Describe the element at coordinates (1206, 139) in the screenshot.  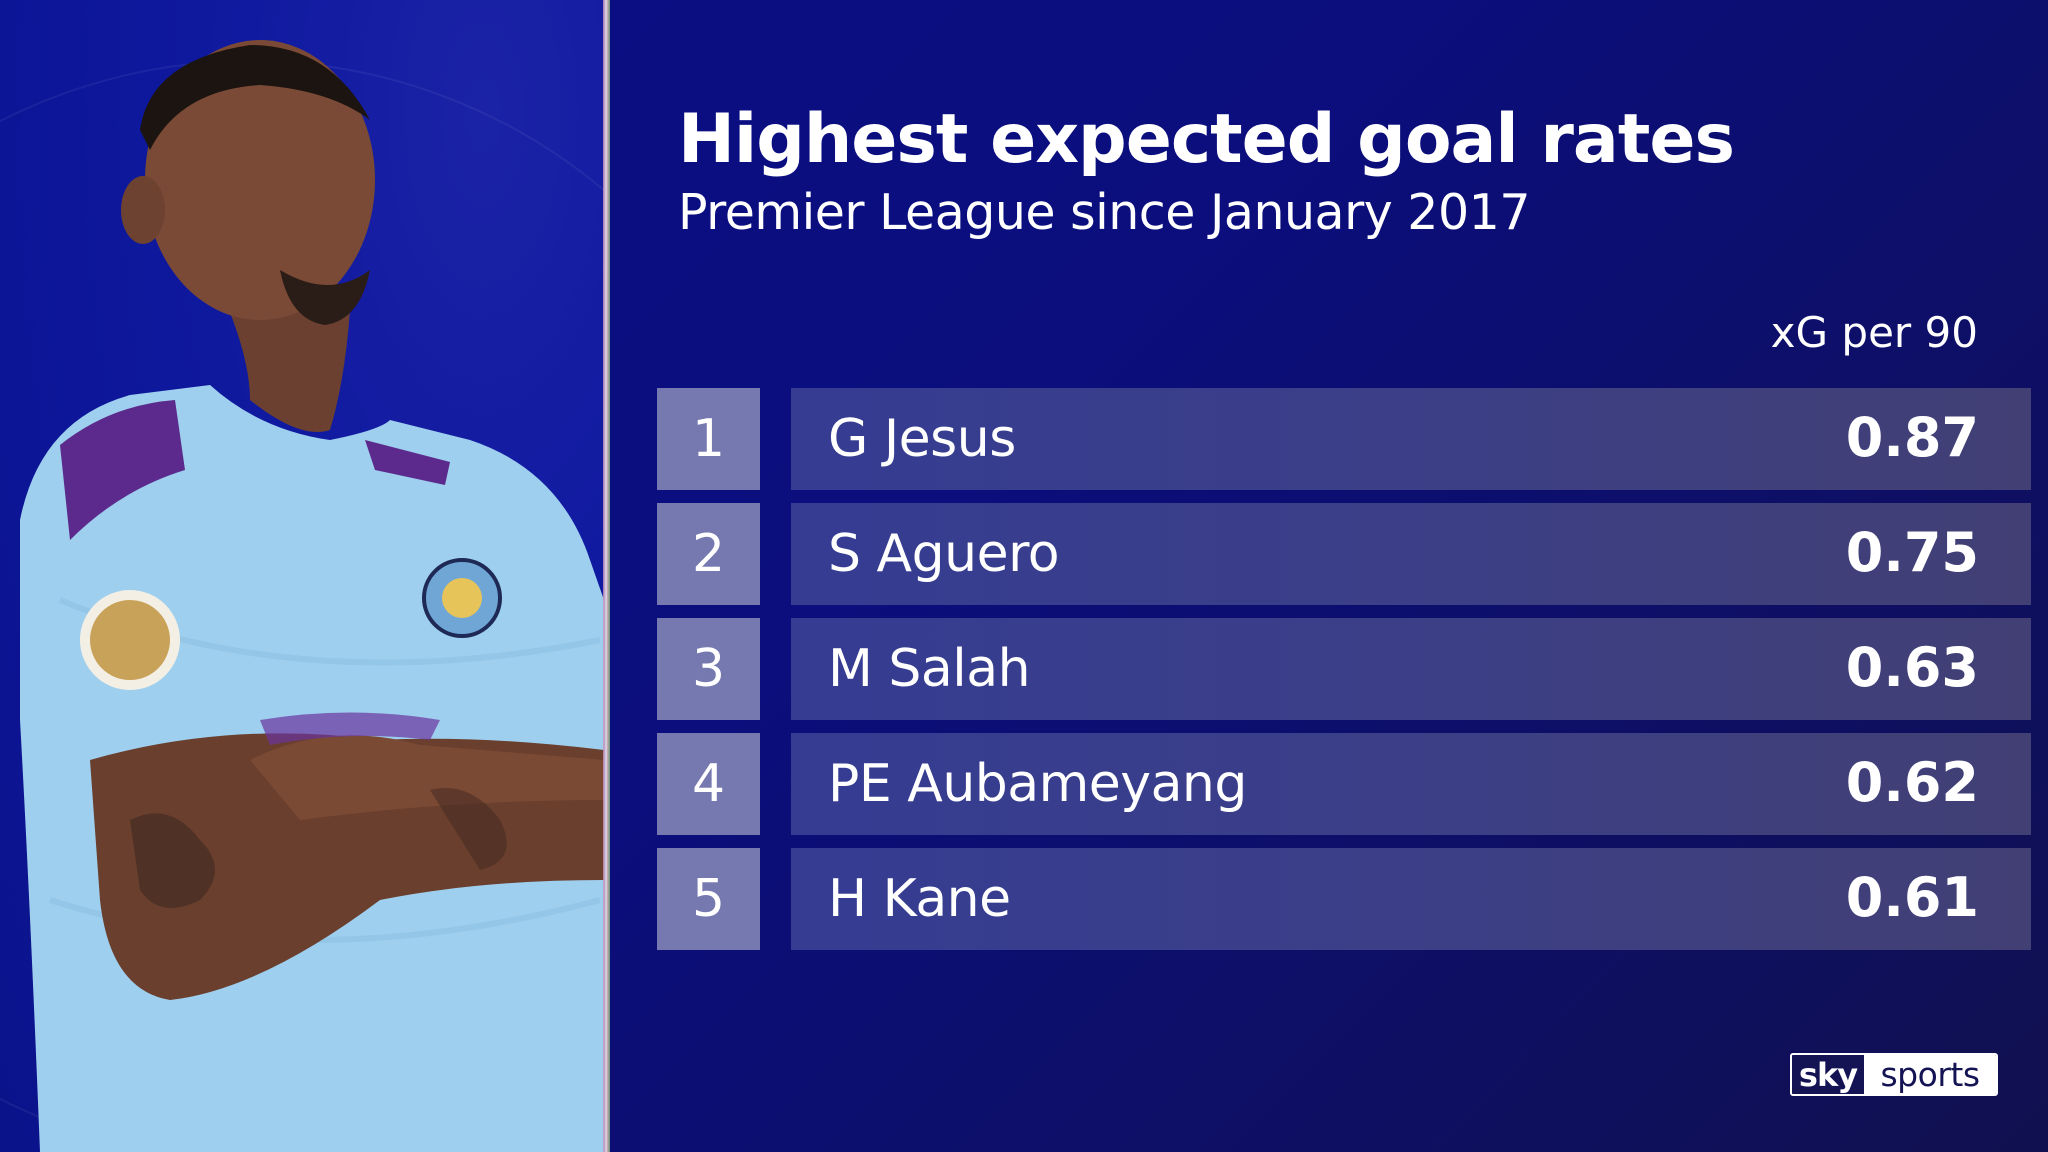
I see `page-title: Highest expected goal rates` at that location.